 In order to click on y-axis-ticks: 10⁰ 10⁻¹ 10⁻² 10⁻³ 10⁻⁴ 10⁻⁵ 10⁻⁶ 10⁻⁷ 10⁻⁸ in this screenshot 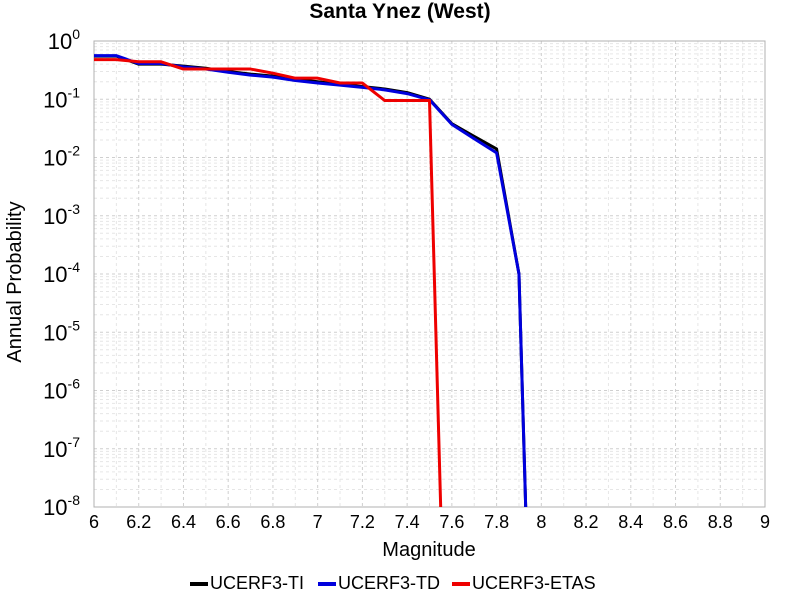, I will do `click(61, 273)`.